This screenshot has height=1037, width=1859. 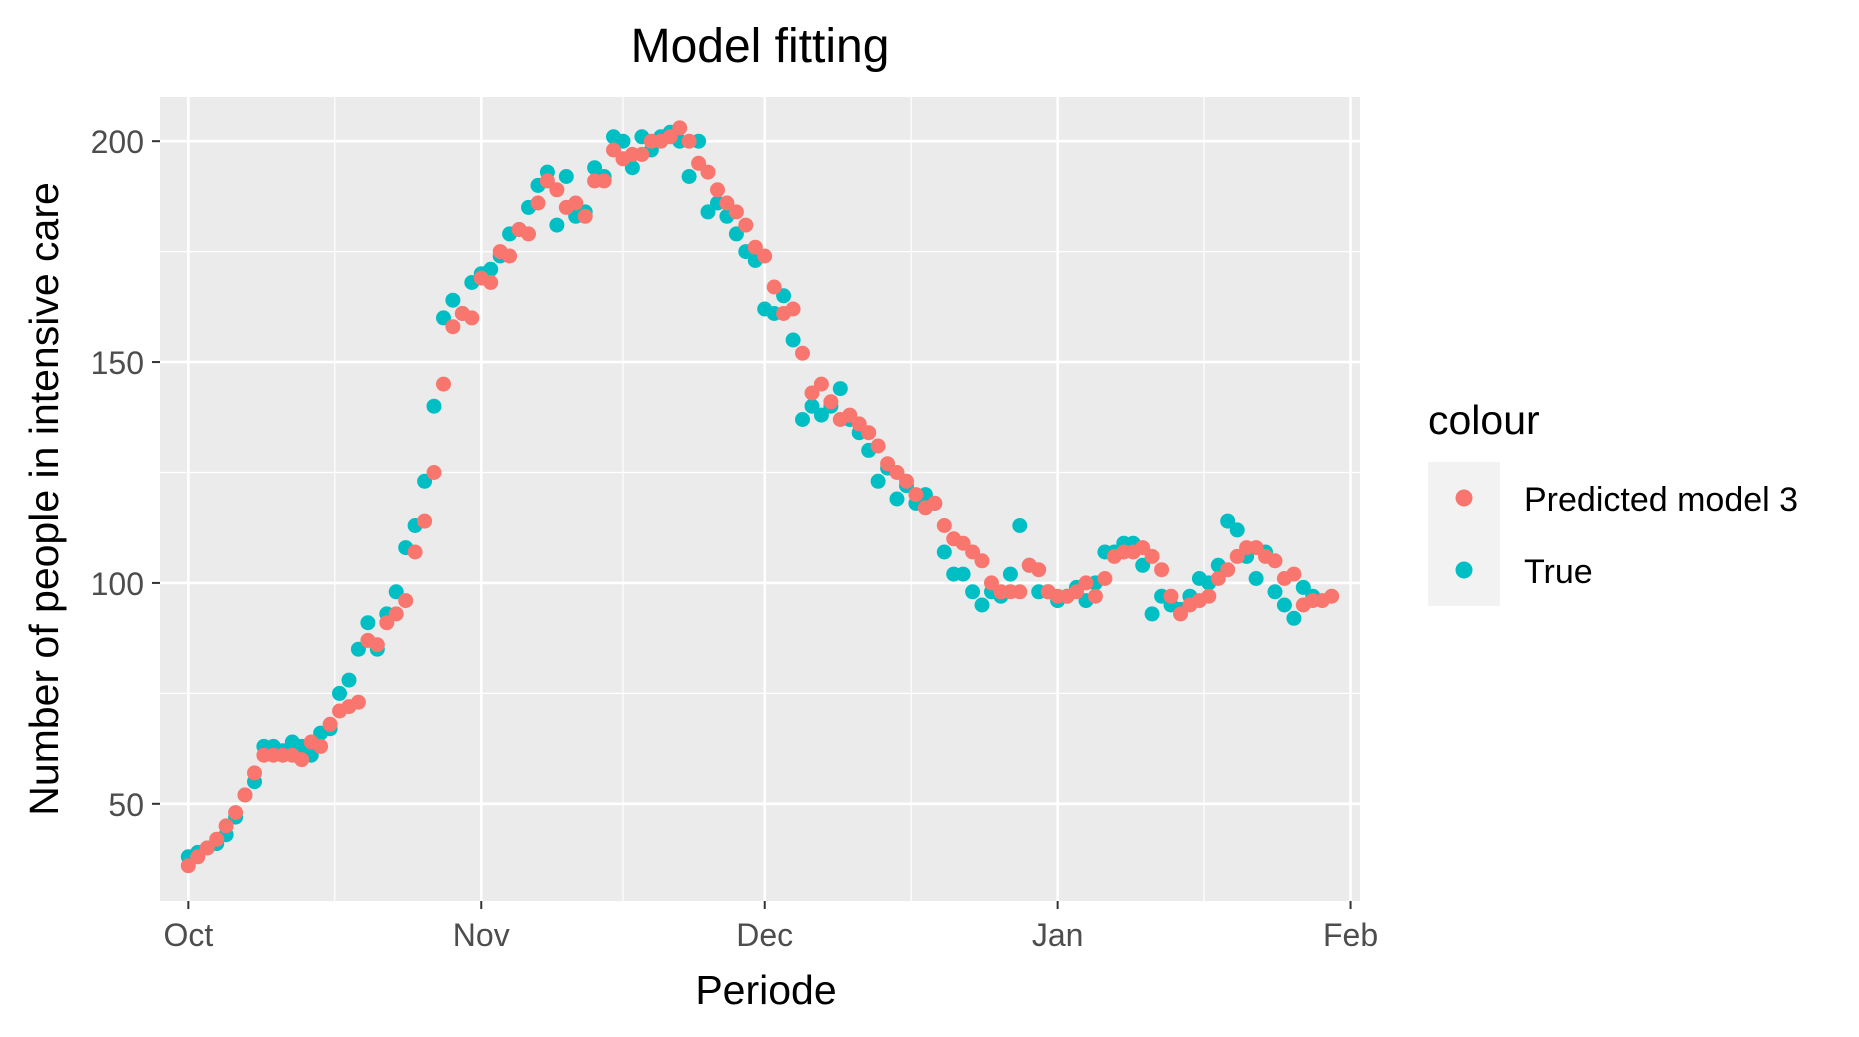 I want to click on x-axis: Oct Nov Dec Jan Feb, so click(x=770, y=927).